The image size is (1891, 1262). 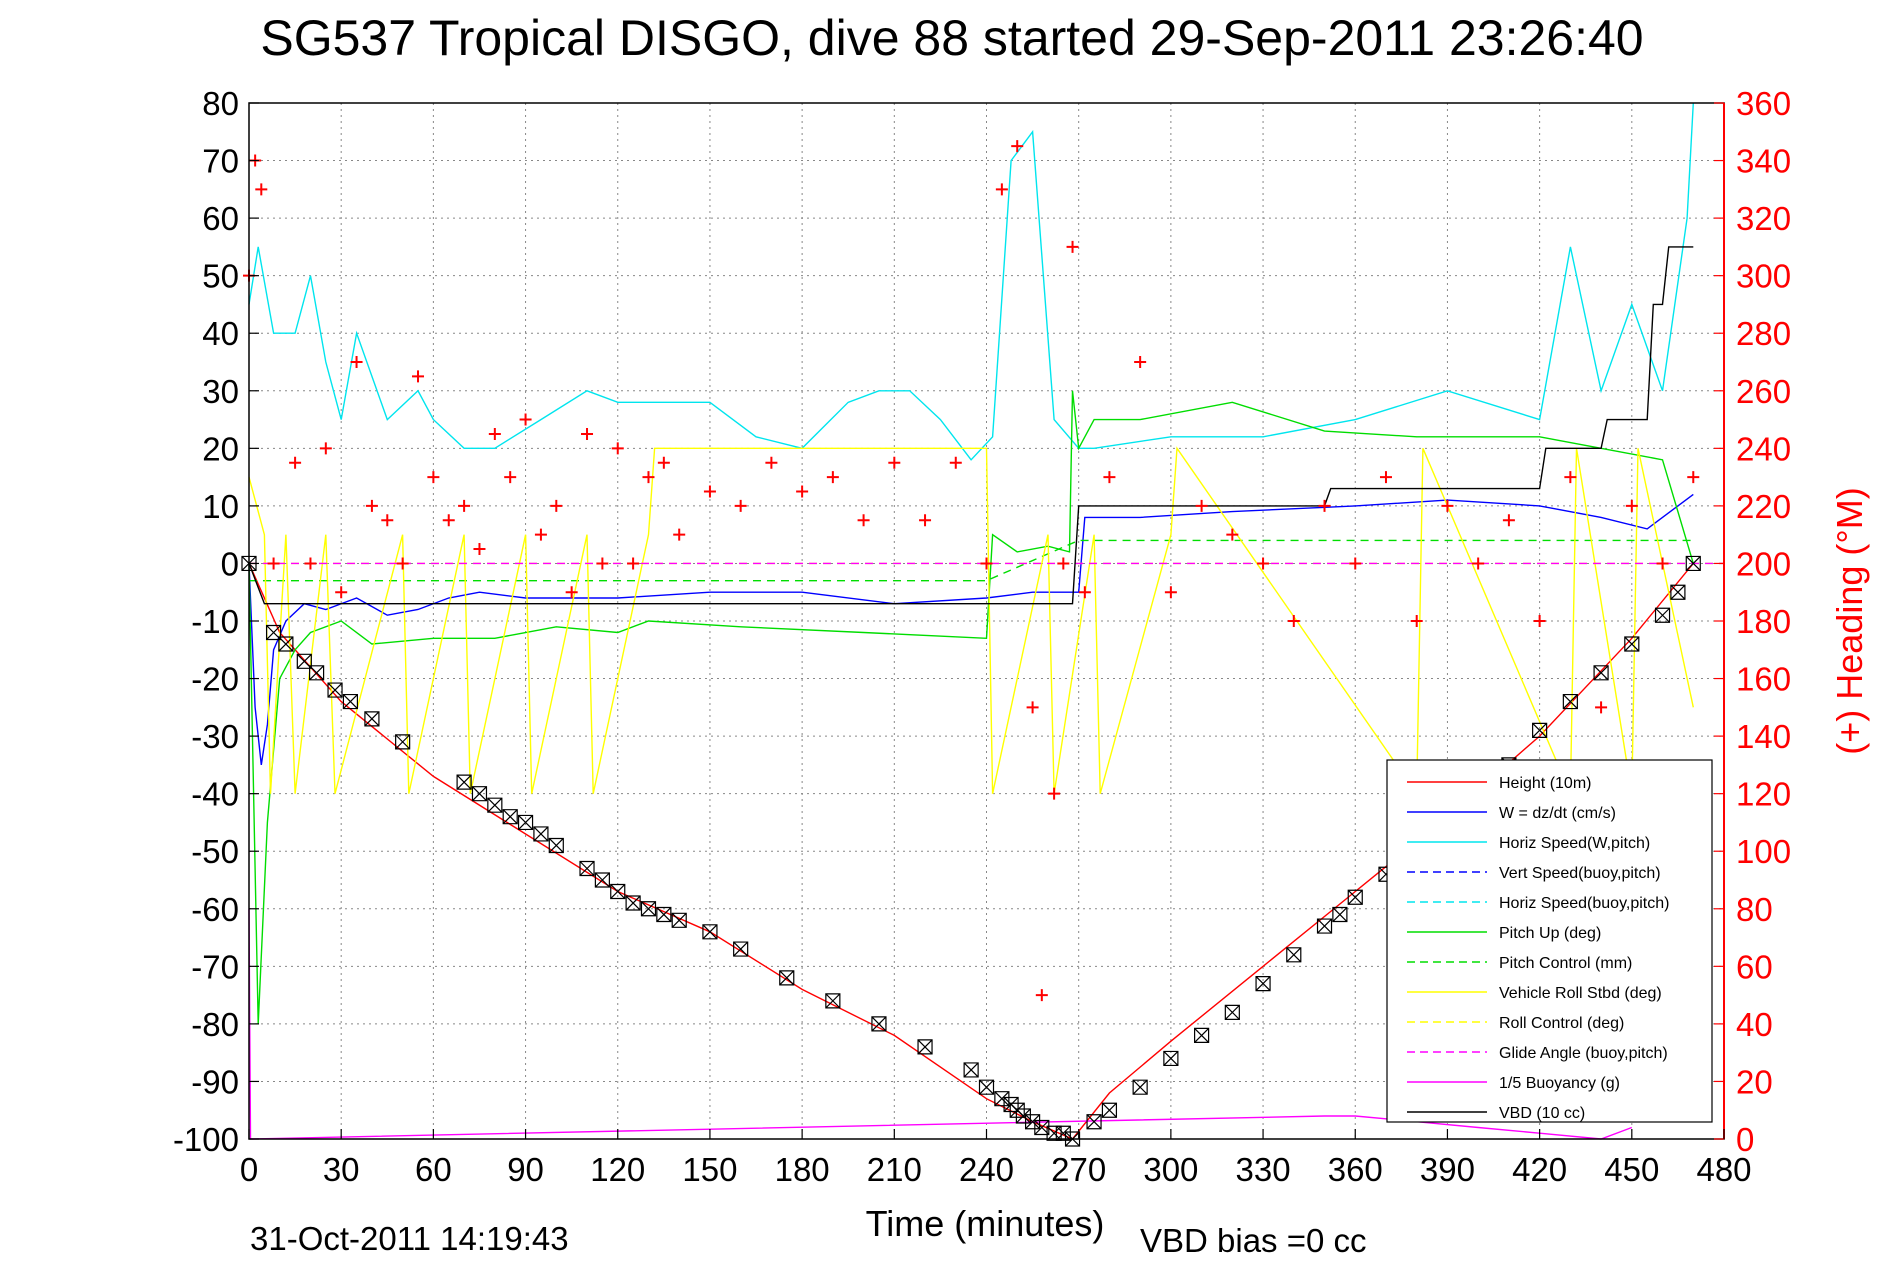 What do you see at coordinates (1557, 813) in the screenshot?
I see `legend-label: W = dz/dt (cm/s)` at bounding box center [1557, 813].